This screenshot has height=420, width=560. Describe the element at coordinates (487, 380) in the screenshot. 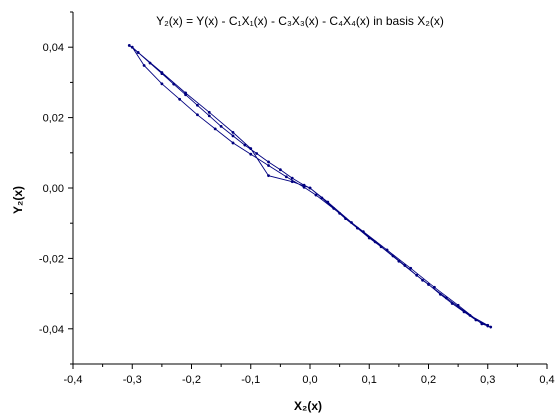

I see `x-tick-label: 0,3` at that location.